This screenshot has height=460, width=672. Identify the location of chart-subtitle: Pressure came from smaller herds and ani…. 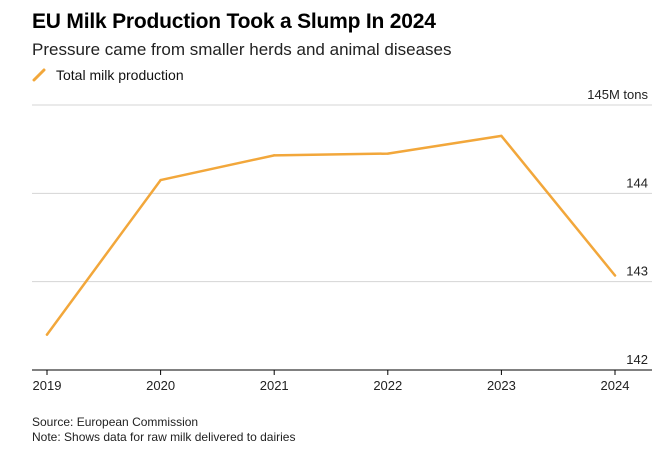
(242, 49).